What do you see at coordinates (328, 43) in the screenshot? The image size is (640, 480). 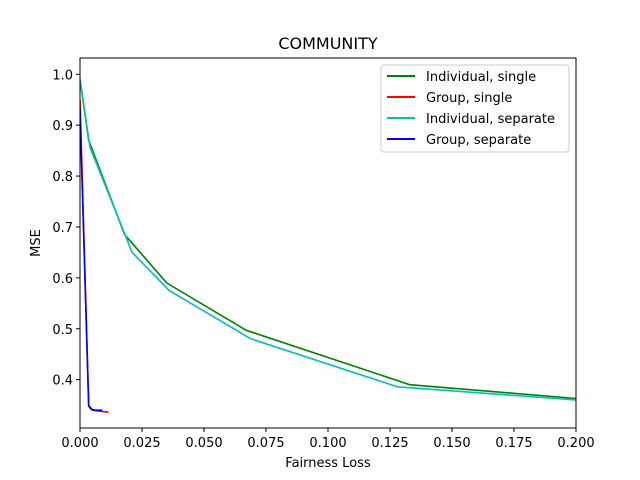 I see `chart-title: COMMUNITY` at bounding box center [328, 43].